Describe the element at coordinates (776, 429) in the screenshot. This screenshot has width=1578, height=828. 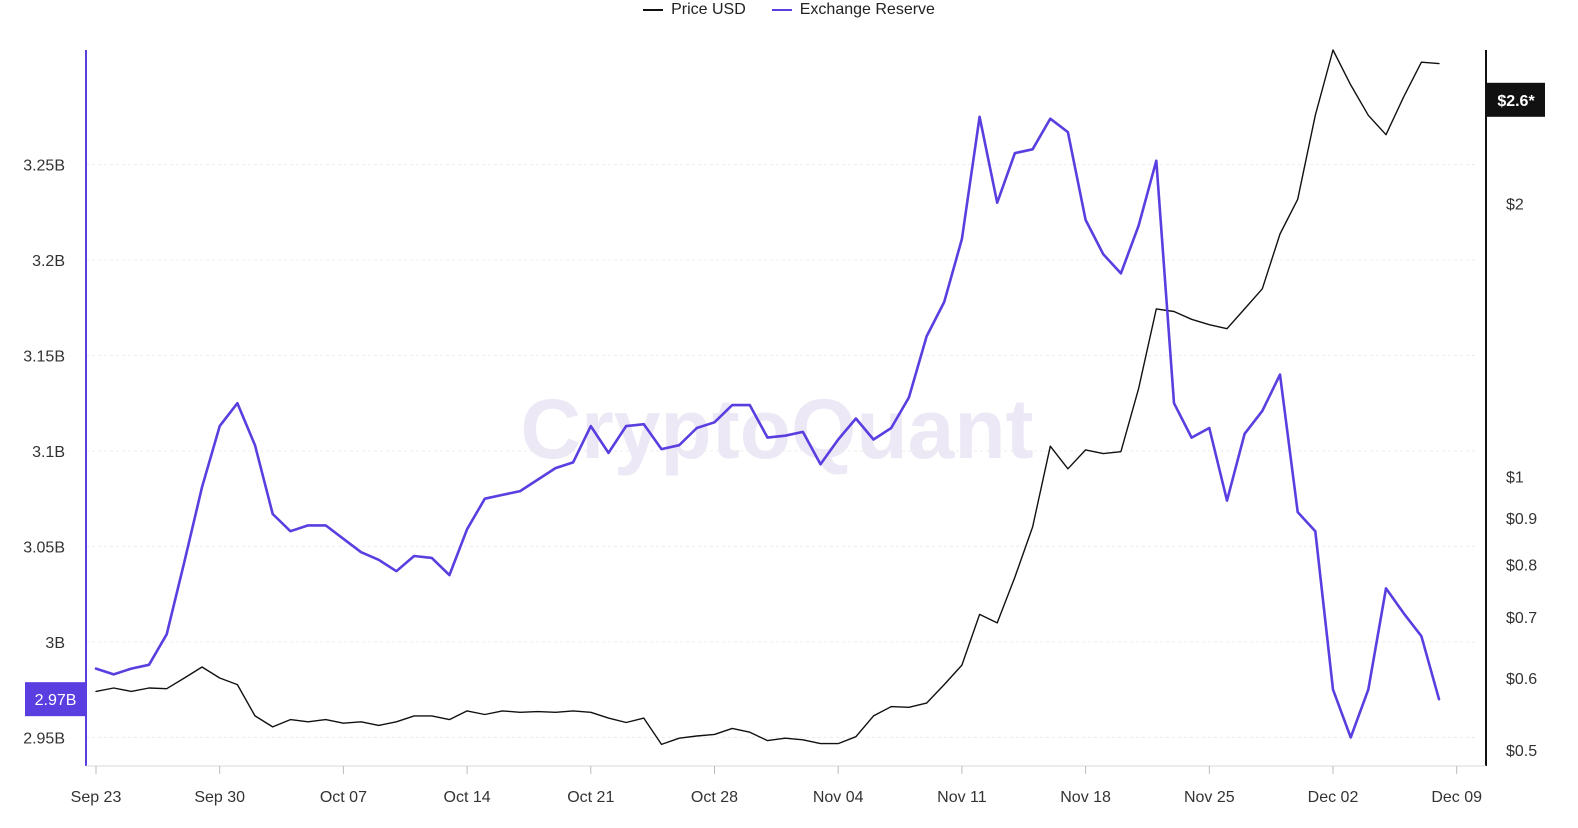
I see `watermark-text: CryptoQuant` at that location.